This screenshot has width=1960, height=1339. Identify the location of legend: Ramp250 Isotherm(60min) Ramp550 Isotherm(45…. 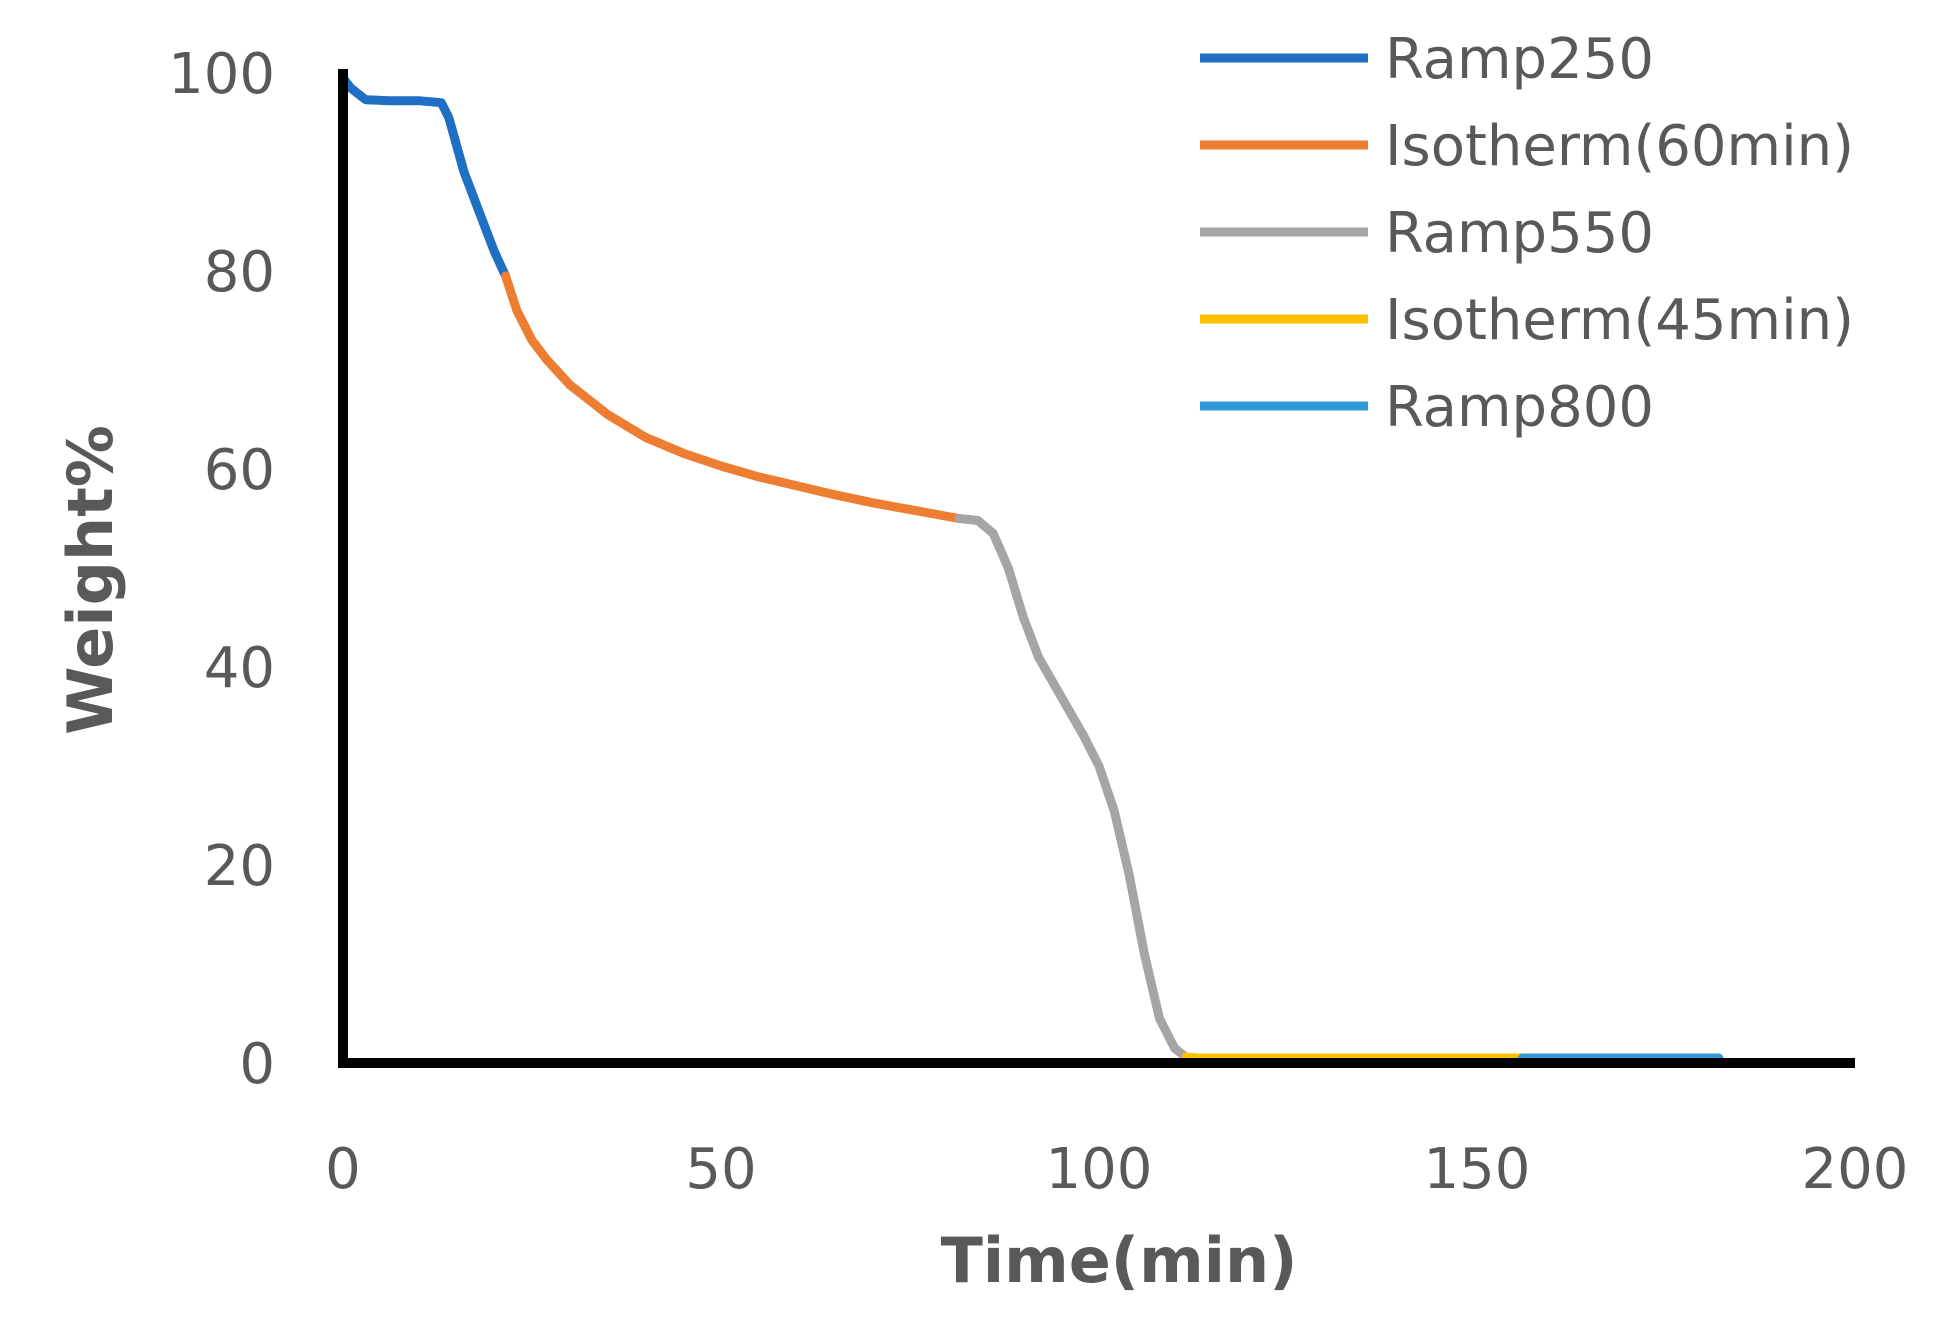
(1527, 233).